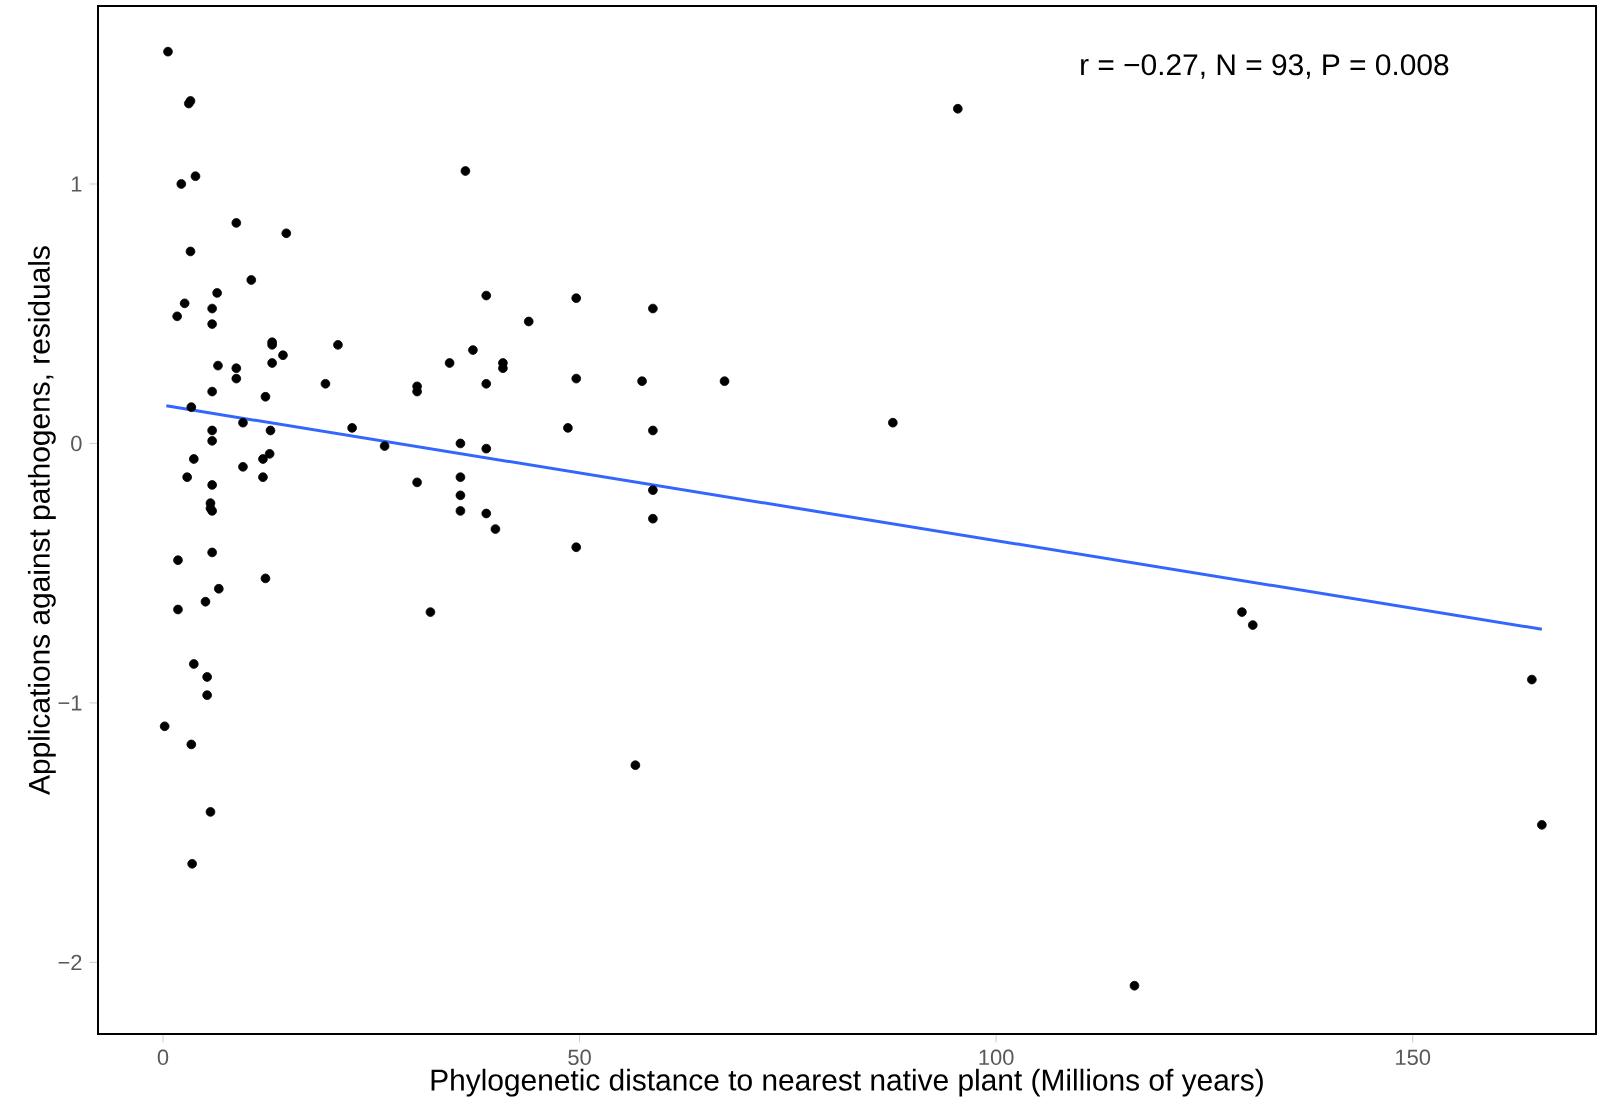 The width and height of the screenshot is (1598, 1104). Describe the element at coordinates (70, 703) in the screenshot. I see `y-tick-label: −1` at that location.